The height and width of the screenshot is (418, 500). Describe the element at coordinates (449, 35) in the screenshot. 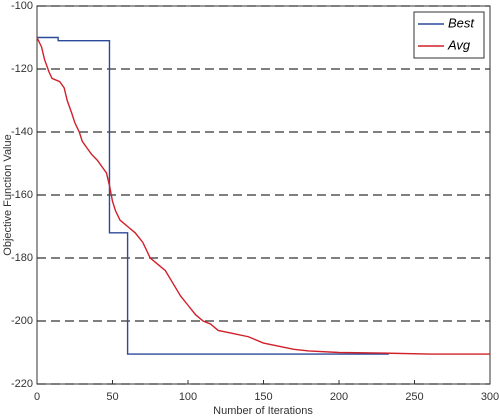

I see `legend-box` at that location.